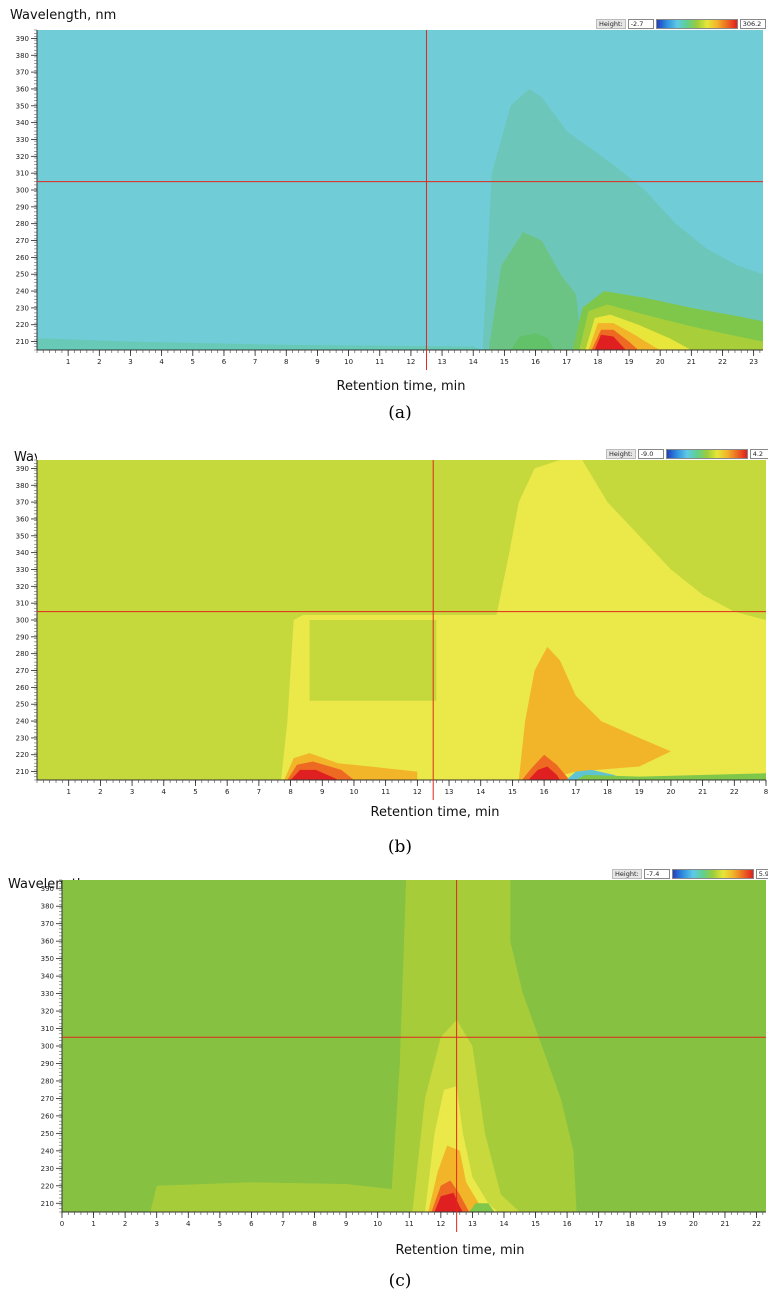 The width and height of the screenshot is (768, 1299). What do you see at coordinates (47, 1134) in the screenshot?
I see `y-tick-label: 250` at bounding box center [47, 1134].